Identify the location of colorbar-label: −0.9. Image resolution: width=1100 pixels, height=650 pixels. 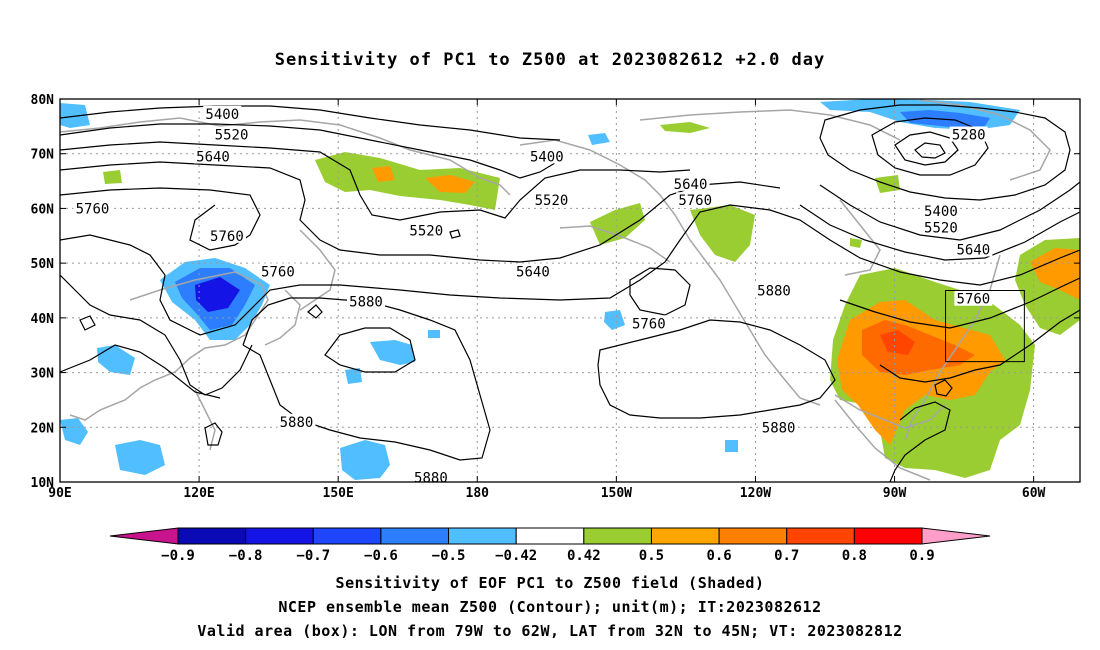
(178, 556).